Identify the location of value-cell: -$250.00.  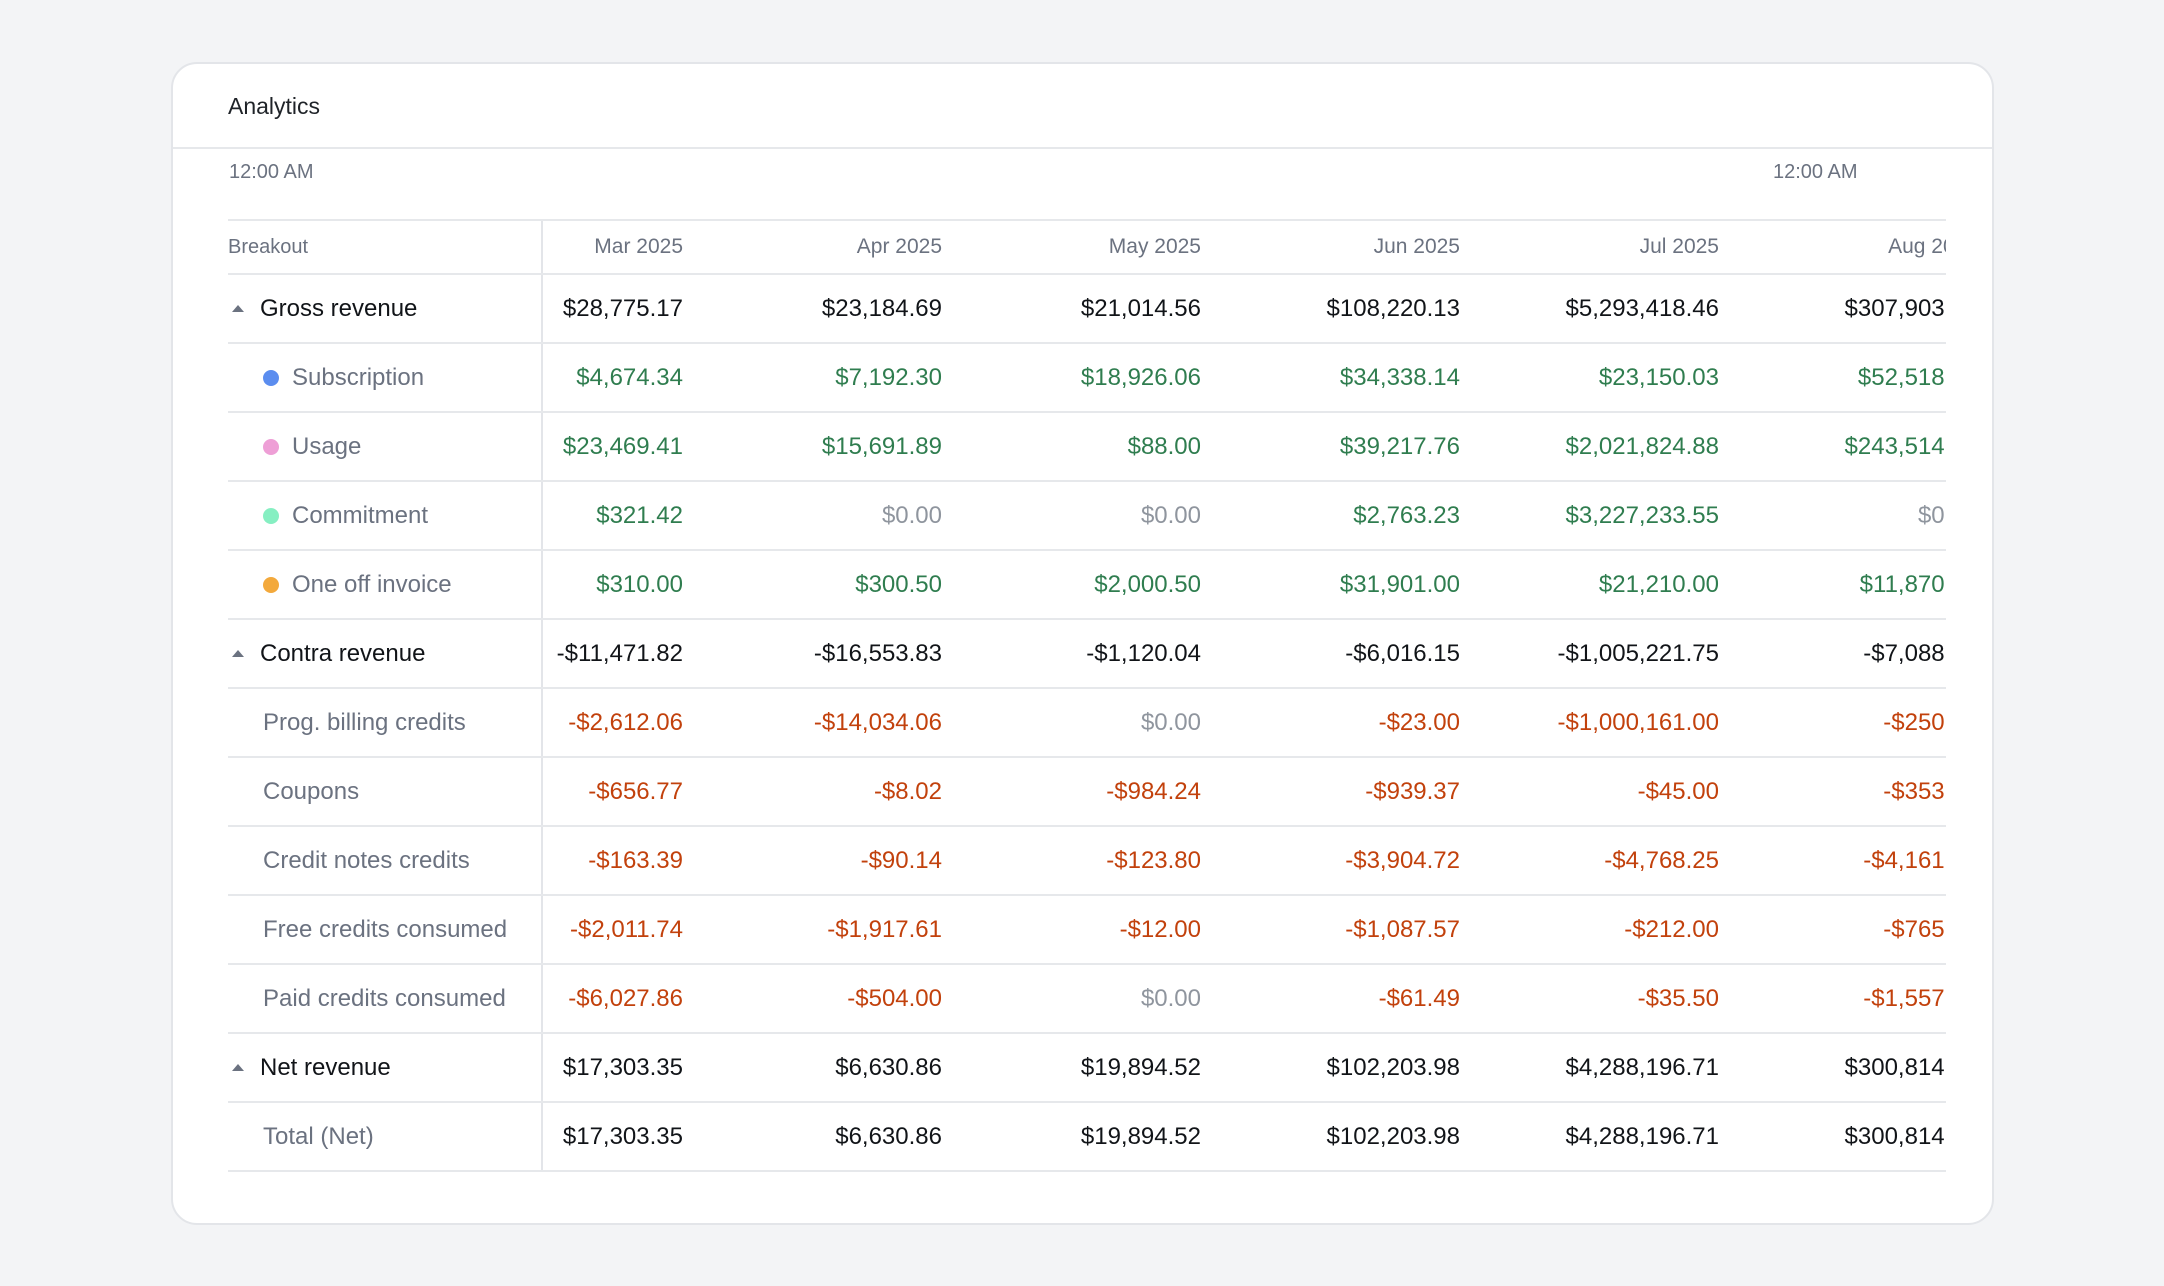
(1914, 722).